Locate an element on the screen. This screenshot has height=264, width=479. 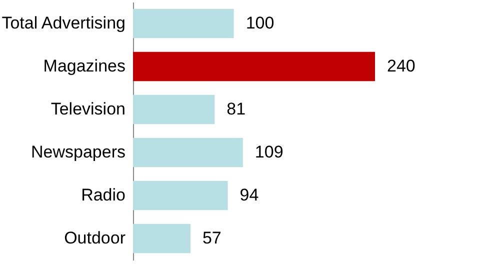
data-label: 240 is located at coordinates (401, 66).